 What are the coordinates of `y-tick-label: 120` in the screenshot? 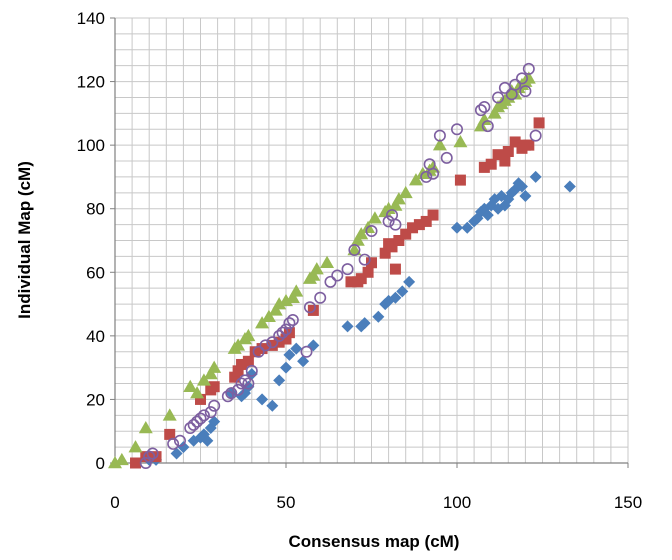 It's located at (91, 82).